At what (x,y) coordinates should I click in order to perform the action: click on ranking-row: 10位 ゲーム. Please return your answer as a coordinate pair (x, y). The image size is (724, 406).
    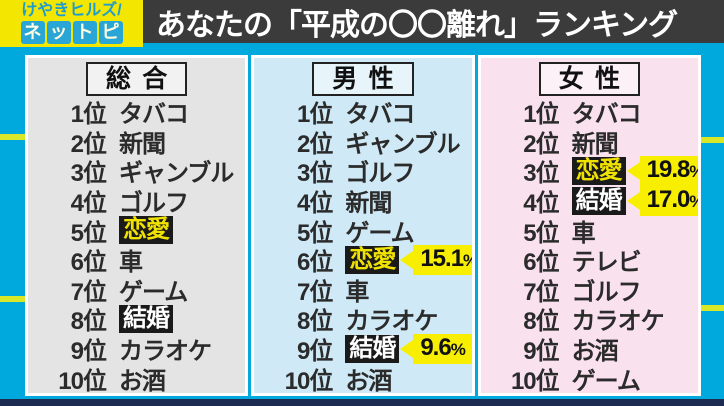
    Looking at the image, I should click on (589, 378).